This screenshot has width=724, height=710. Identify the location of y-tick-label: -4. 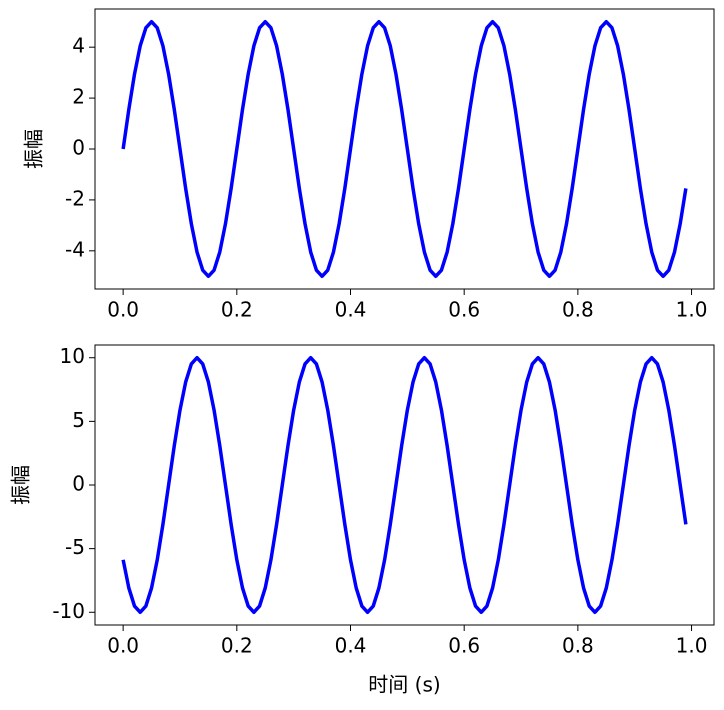
(75, 249).